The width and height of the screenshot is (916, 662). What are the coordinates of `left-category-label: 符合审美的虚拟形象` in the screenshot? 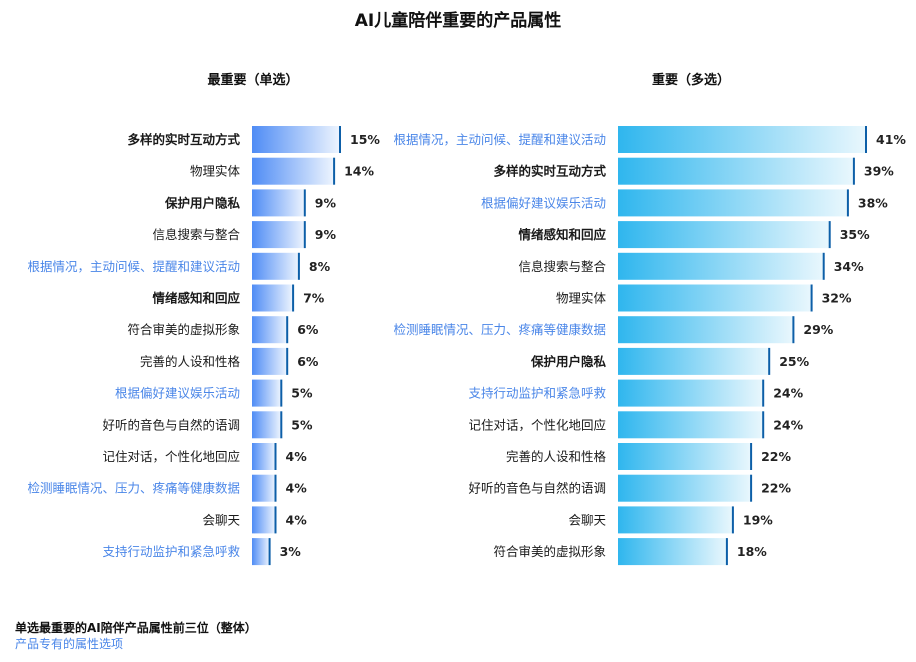 It's located at (183, 329).